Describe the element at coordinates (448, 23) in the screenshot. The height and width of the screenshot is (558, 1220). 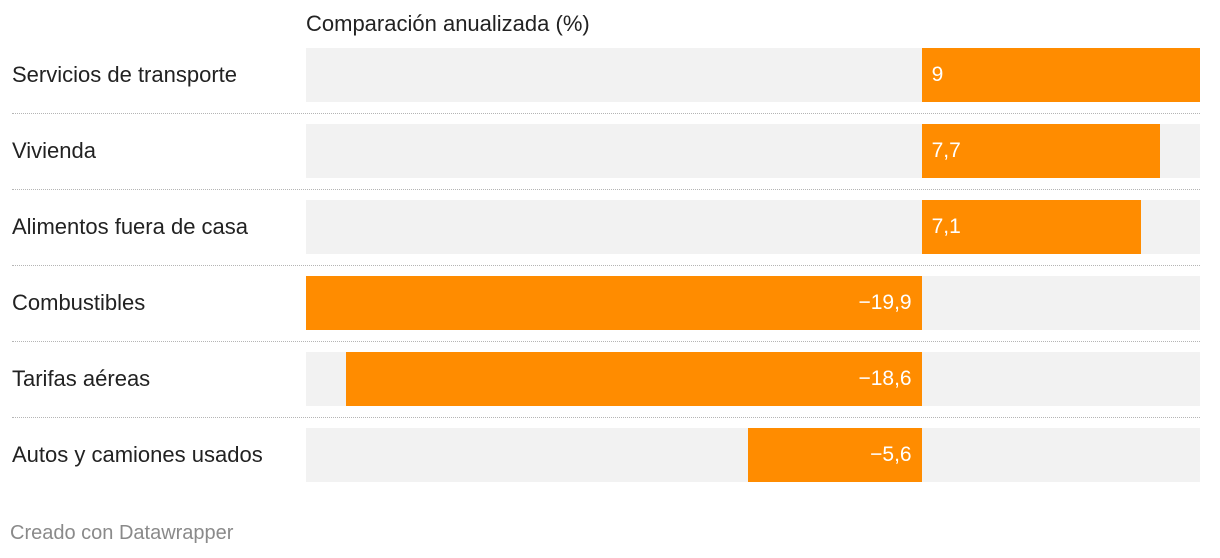
I see `chart-title: Comparación anualizada (%)` at that location.